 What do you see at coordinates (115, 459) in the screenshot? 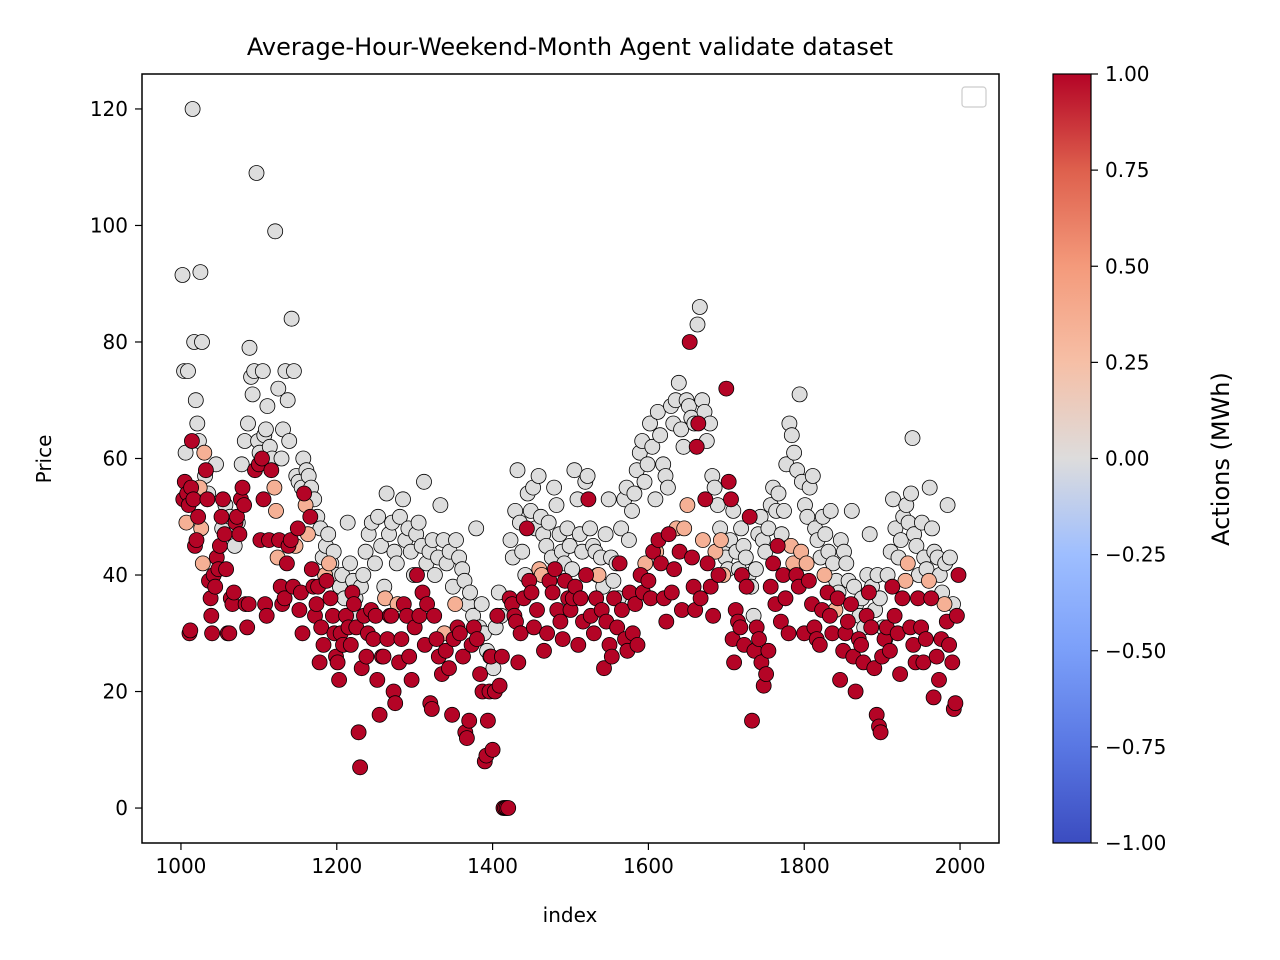
I see `y-tick-label: 60` at bounding box center [115, 459].